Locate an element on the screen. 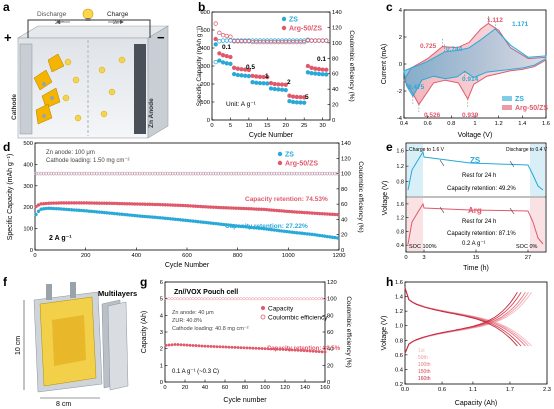  rate-label: 5 is located at coordinates (307, 97).